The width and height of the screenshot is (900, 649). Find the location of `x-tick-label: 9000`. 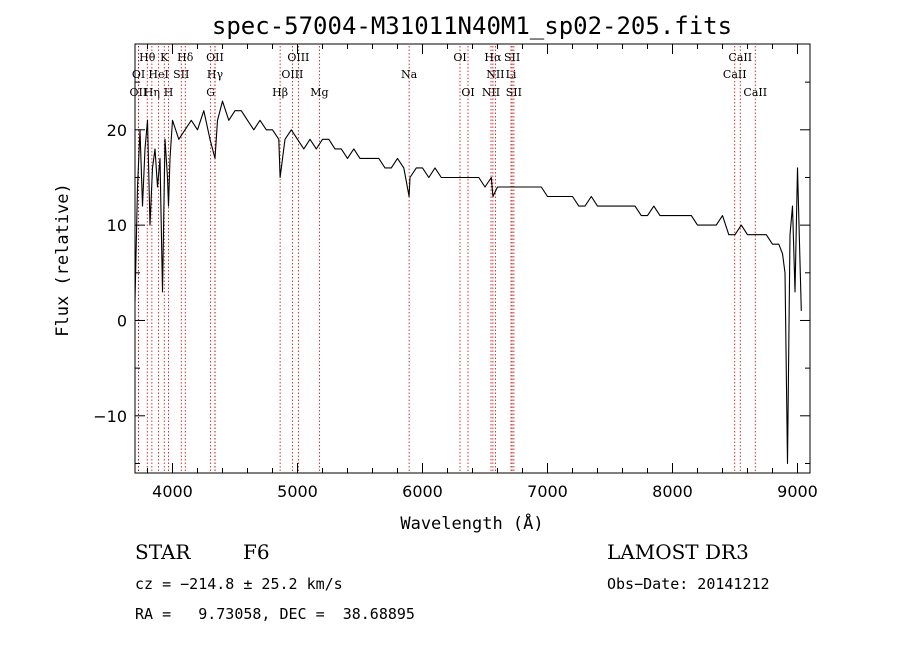

x-tick-label: 9000 is located at coordinates (797, 491).